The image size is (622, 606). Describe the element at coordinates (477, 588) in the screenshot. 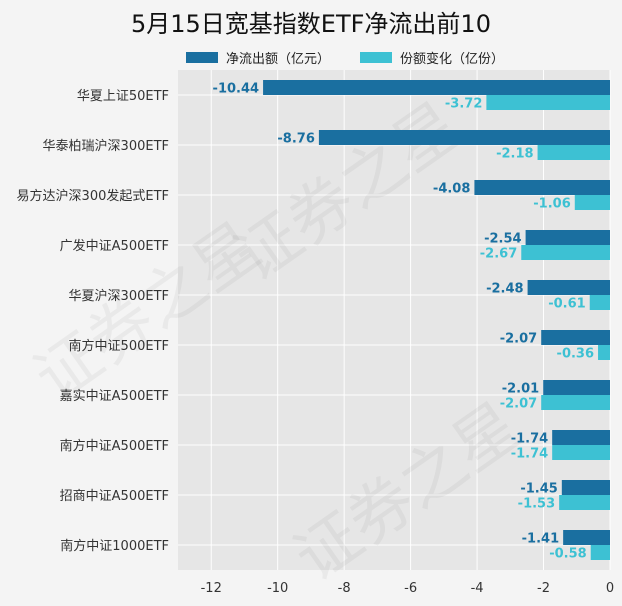

I see `x-tick-label: -4` at that location.